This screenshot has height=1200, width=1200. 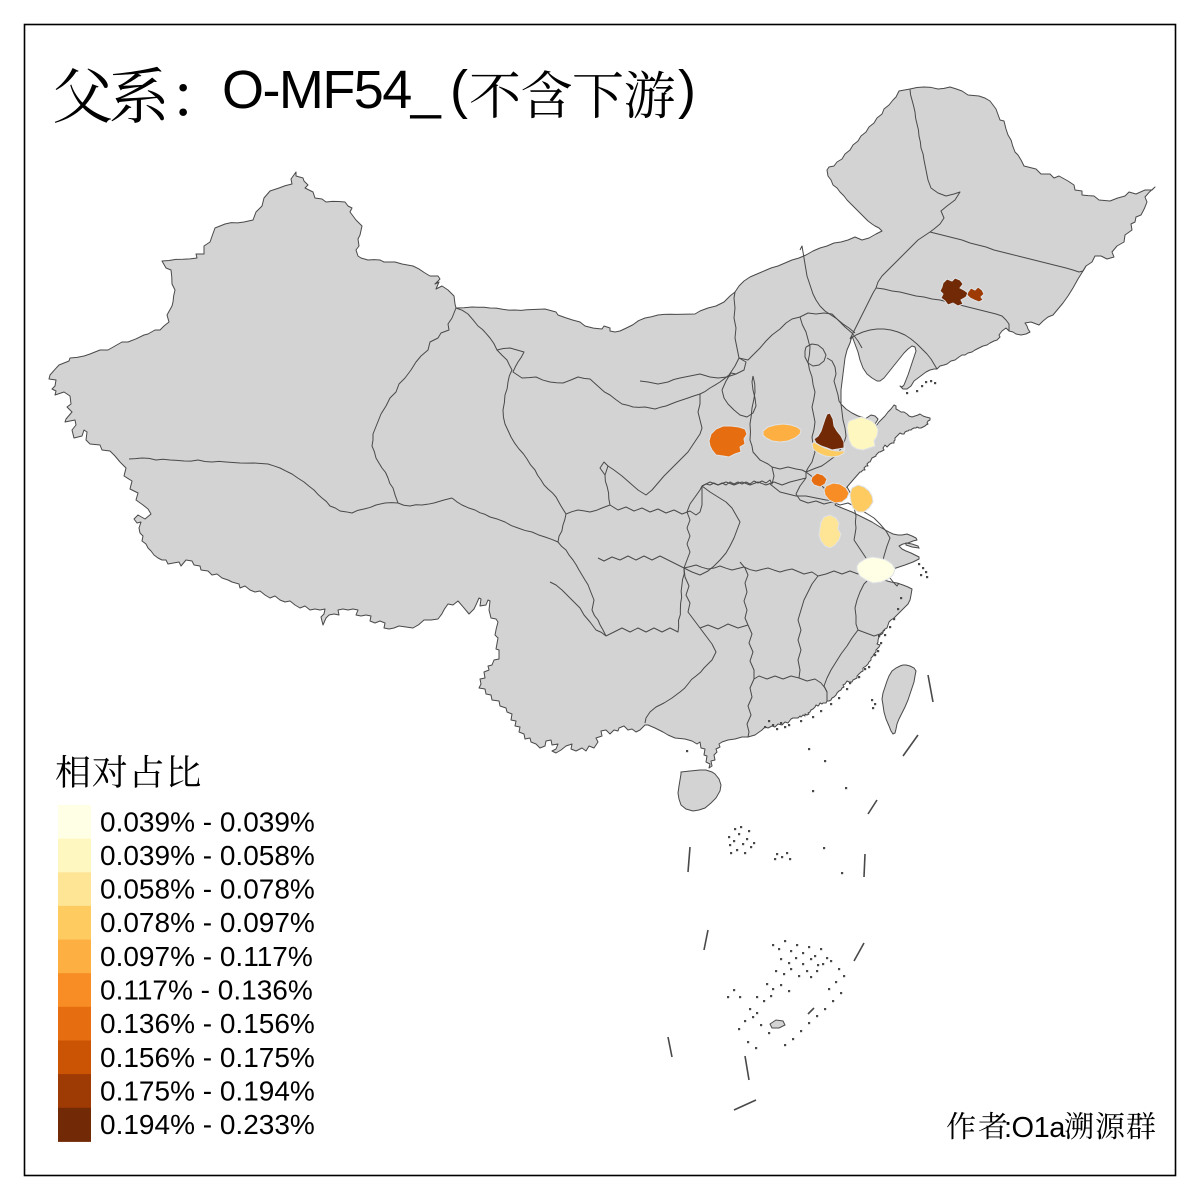 What do you see at coordinates (207, 922) in the screenshot?
I see `svg-text: 0.078% - 0.097%` at bounding box center [207, 922].